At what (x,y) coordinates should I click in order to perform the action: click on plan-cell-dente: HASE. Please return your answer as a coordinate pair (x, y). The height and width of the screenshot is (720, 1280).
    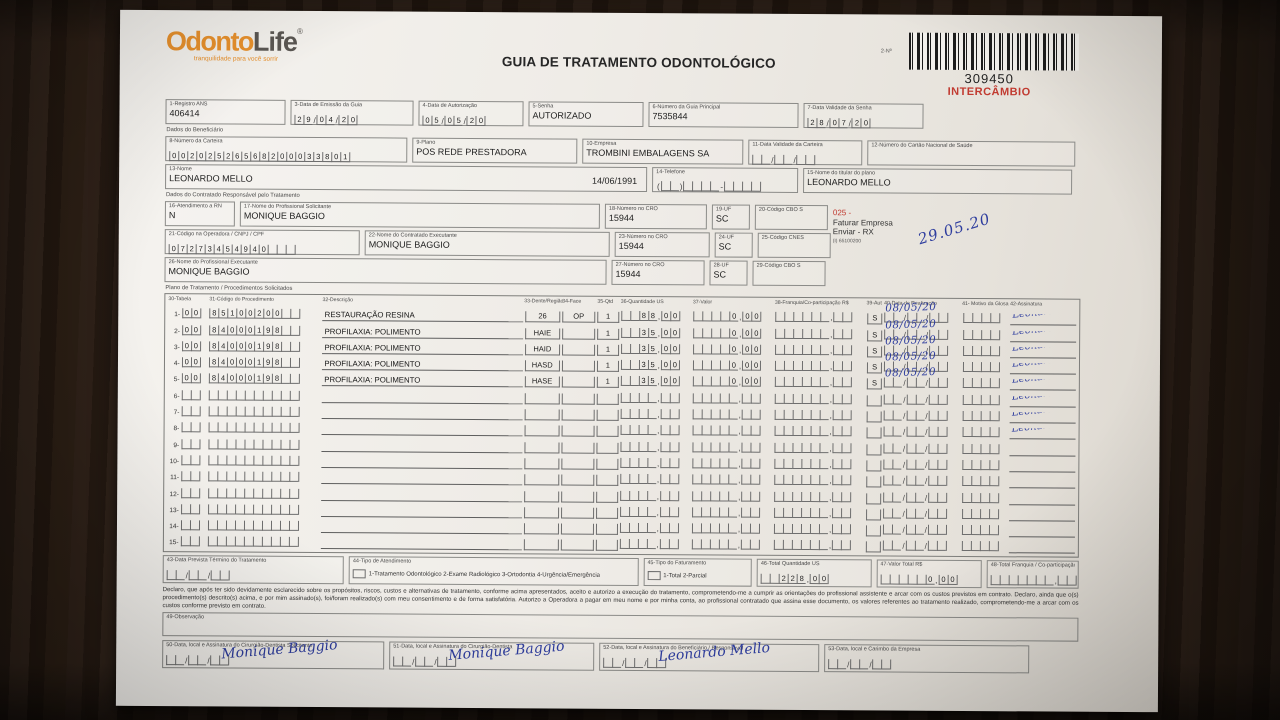
    Looking at the image, I should click on (542, 382).